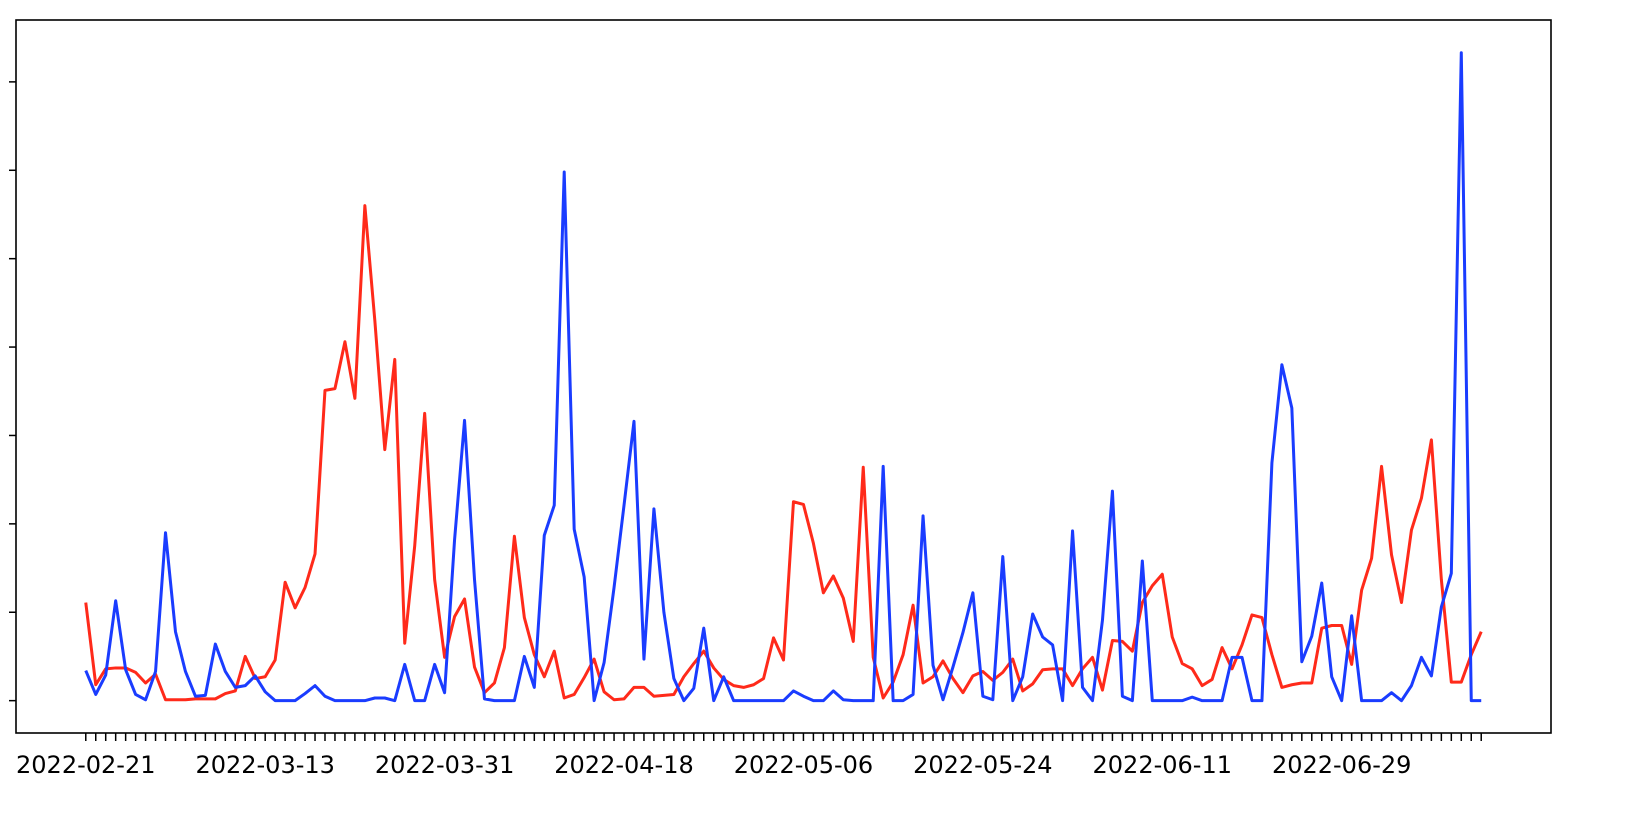  What do you see at coordinates (803, 765) in the screenshot?
I see `x-tick-label: 2022-05-06` at bounding box center [803, 765].